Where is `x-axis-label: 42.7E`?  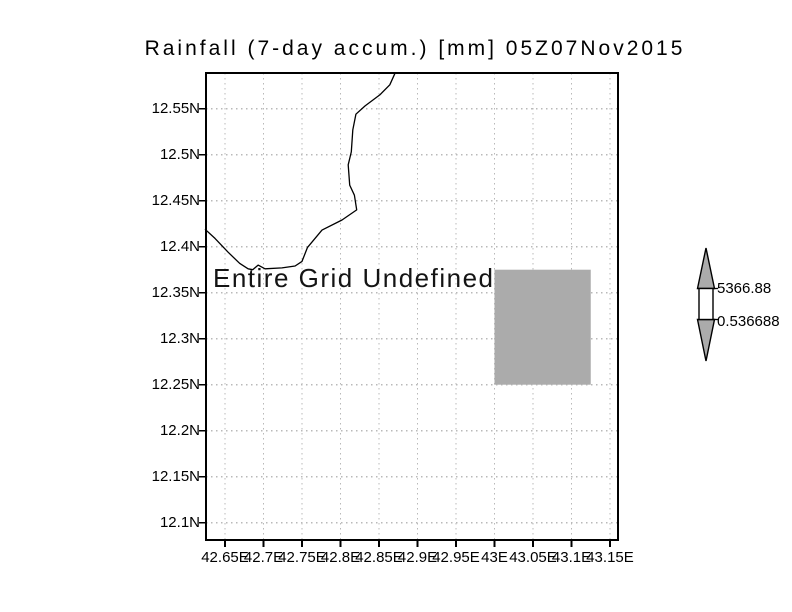
x-axis-label: 42.7E is located at coordinates (263, 557).